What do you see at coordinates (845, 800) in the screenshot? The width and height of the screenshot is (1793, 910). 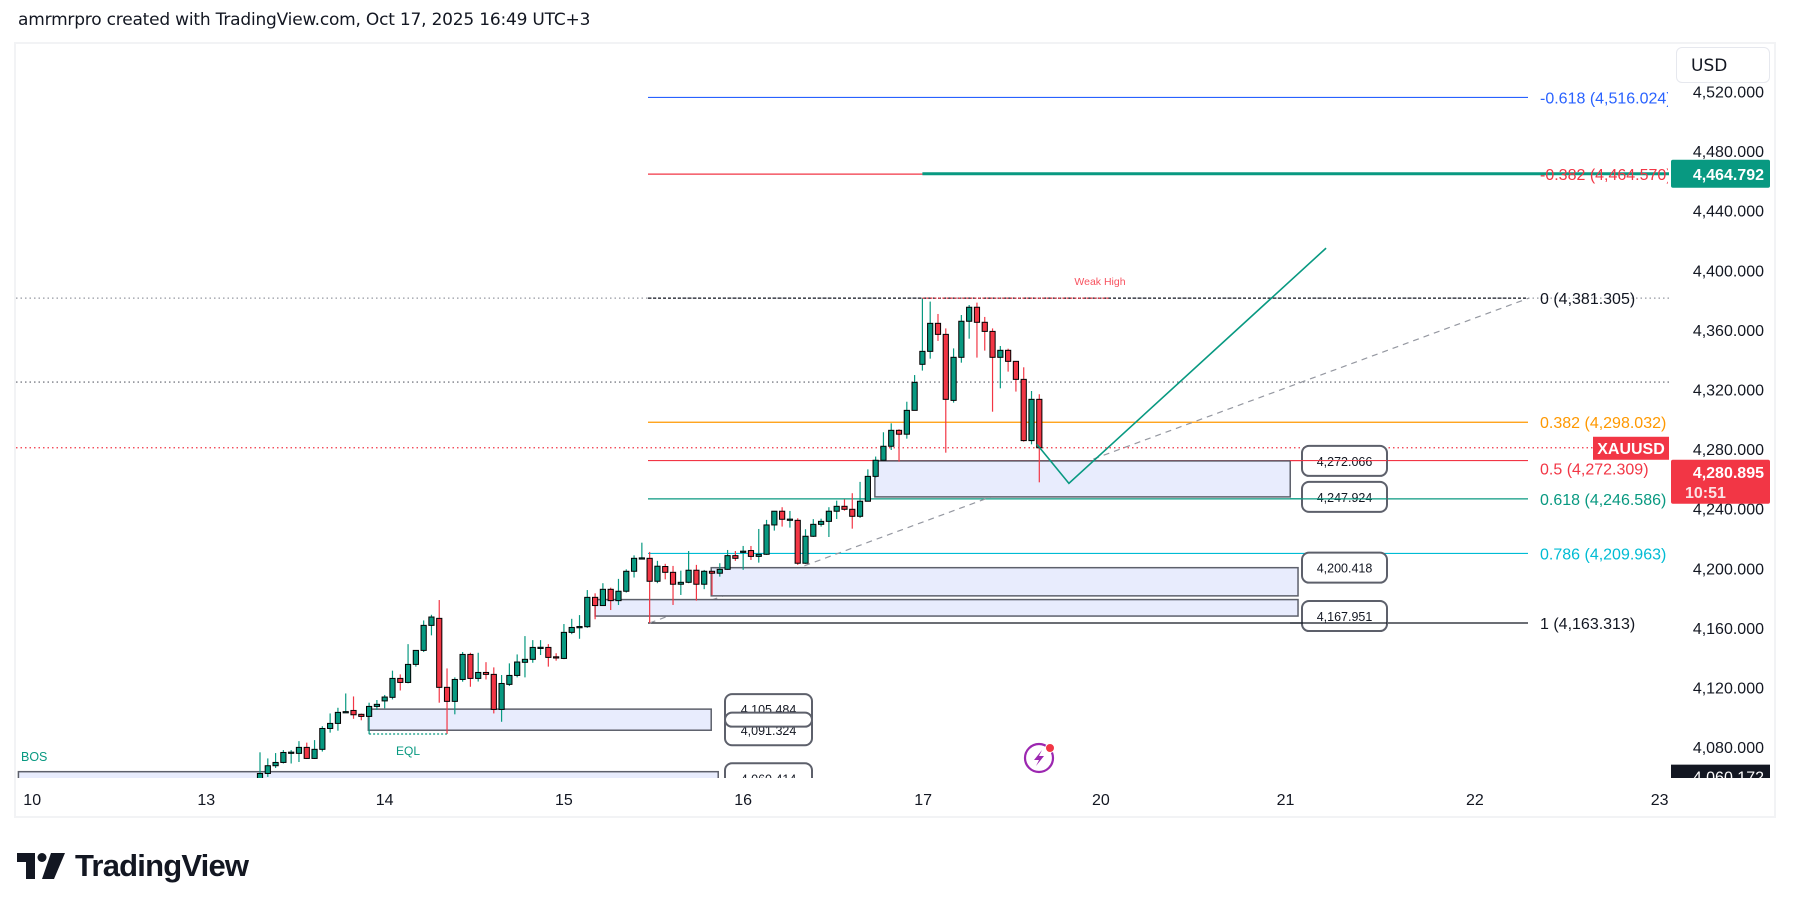 I see `time-axis: 10 13 14 15 16 17 20 21 22 23` at bounding box center [845, 800].